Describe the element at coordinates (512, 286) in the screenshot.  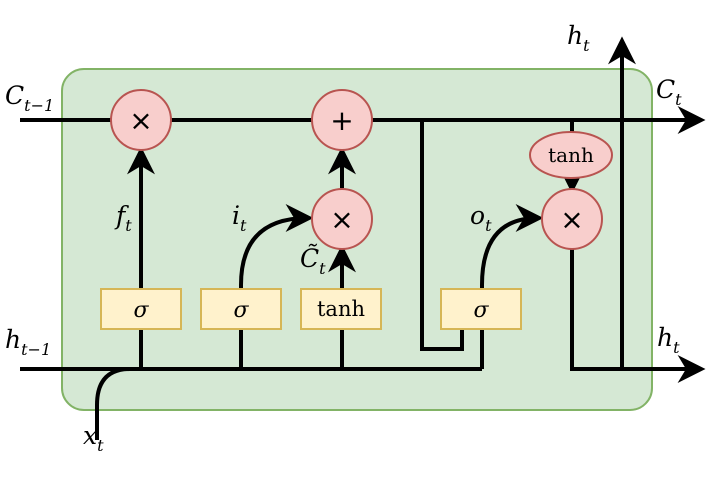
I see `output-gate-curve` at that location.